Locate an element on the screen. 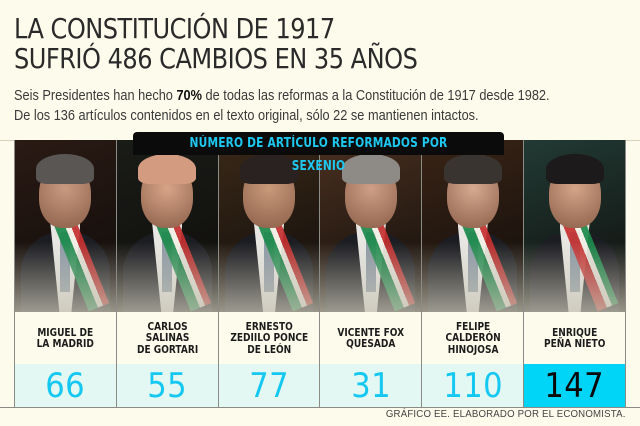 Image resolution: width=640 pixels, height=426 pixels. source-credit: GRÁFICO EE. ELABORADO POR EL ECONOMISTA. is located at coordinates (506, 414).